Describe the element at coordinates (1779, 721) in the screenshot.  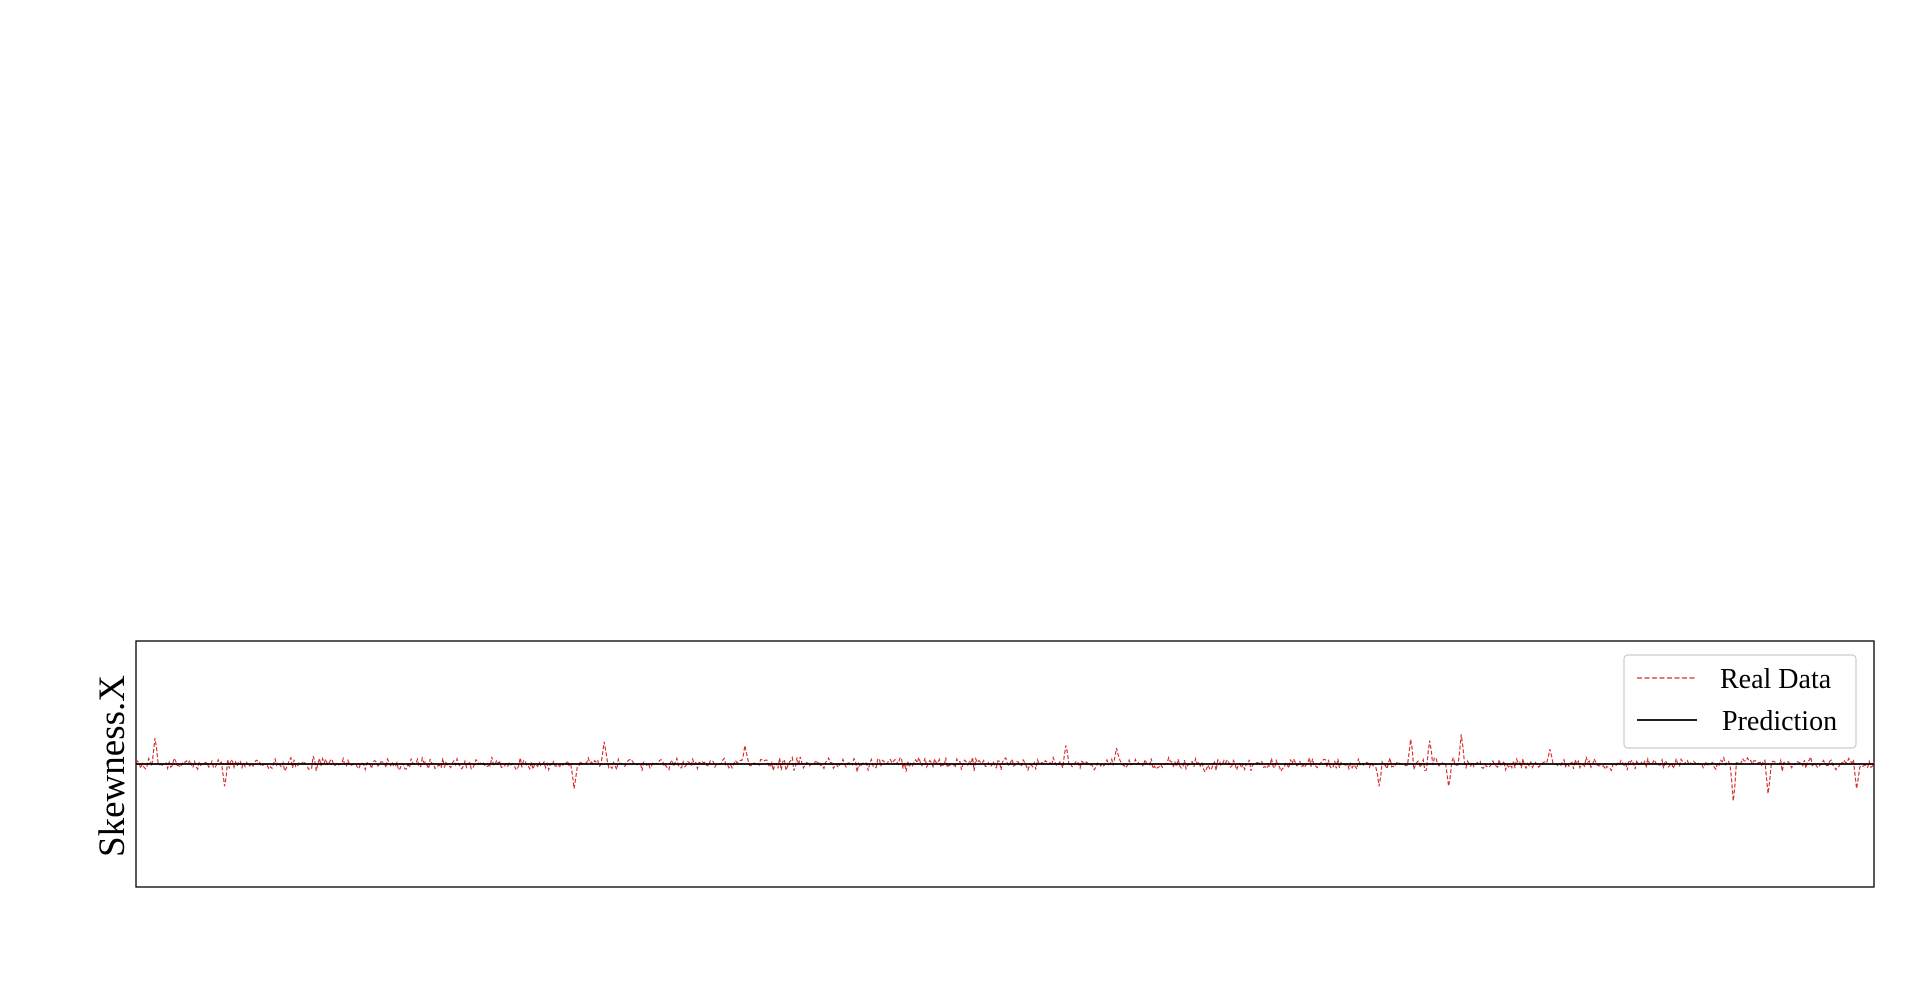
I see `legend-prediction-label: Prediction` at that location.